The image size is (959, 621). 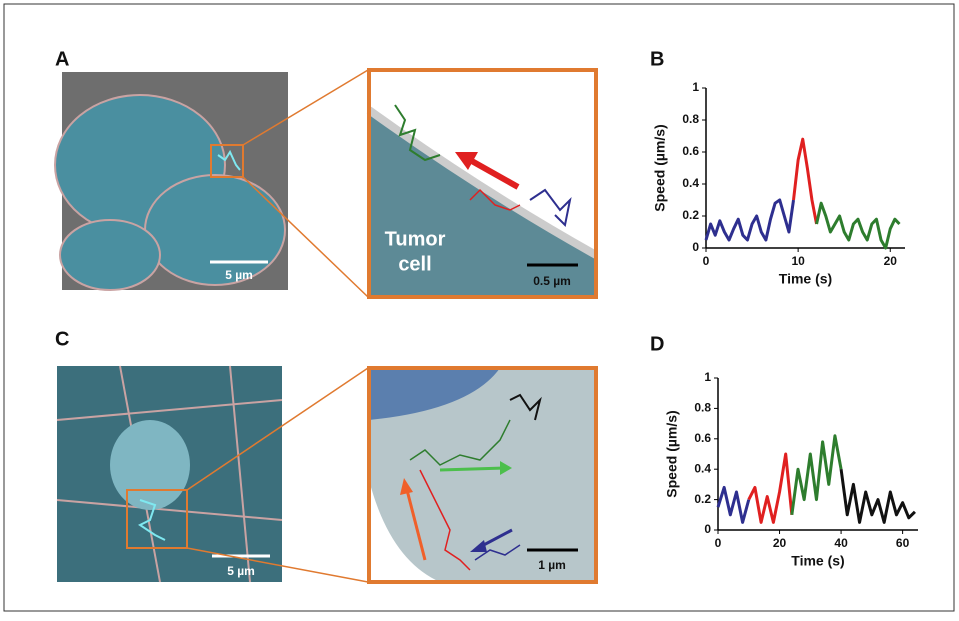 What do you see at coordinates (657, 344) in the screenshot?
I see `panel-label: D` at bounding box center [657, 344].